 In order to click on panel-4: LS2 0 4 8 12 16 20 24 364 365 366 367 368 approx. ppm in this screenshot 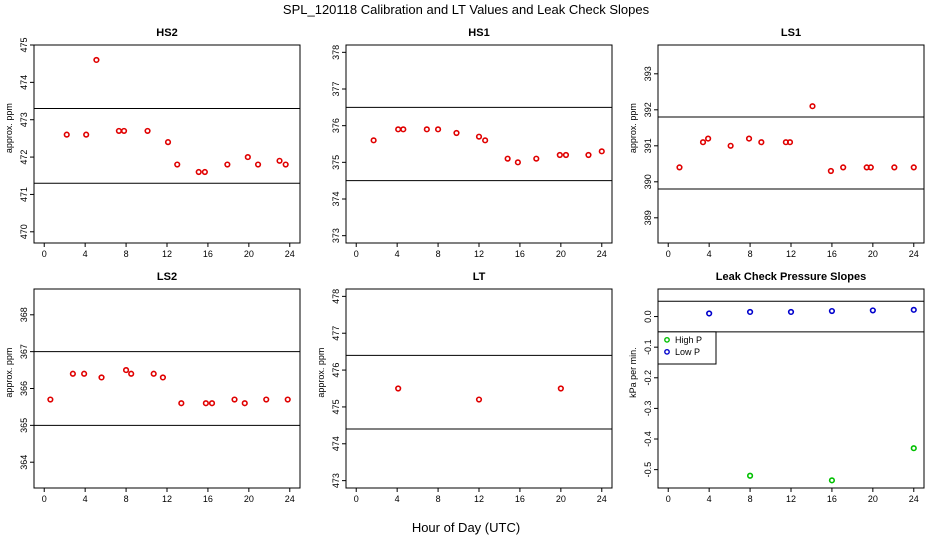, I will do `click(152, 387)`.